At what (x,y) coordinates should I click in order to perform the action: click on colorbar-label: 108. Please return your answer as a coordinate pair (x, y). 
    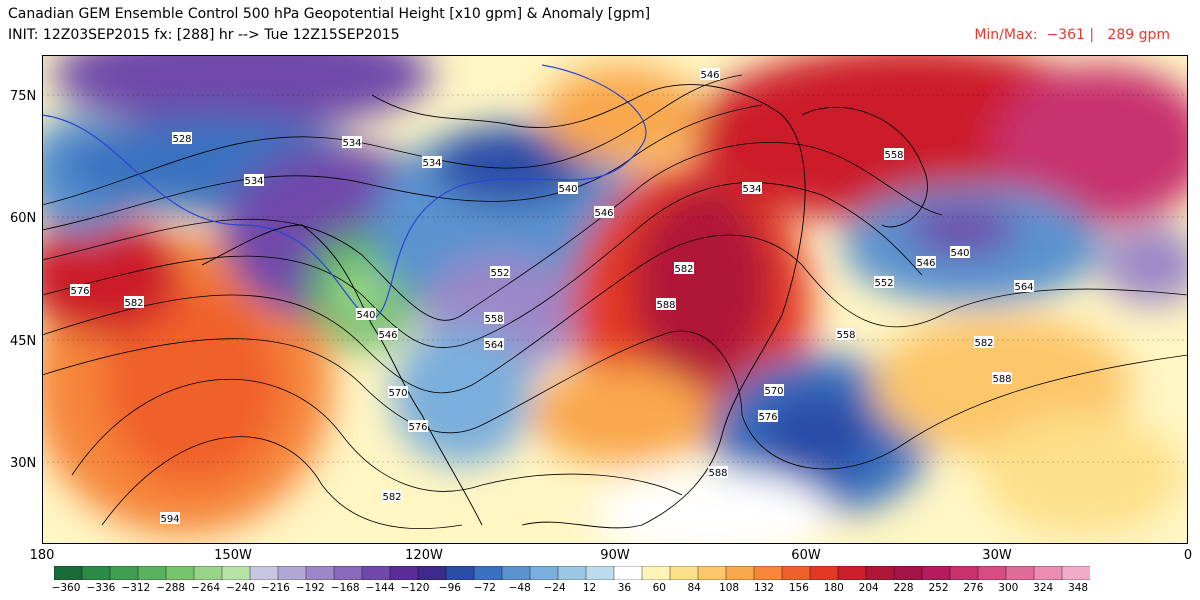
    Looking at the image, I should click on (729, 588).